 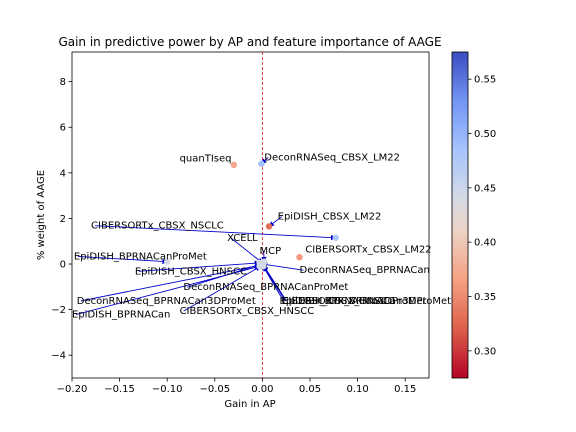 What do you see at coordinates (58, 310) in the screenshot?
I see `y-tick-label: −2` at bounding box center [58, 310].